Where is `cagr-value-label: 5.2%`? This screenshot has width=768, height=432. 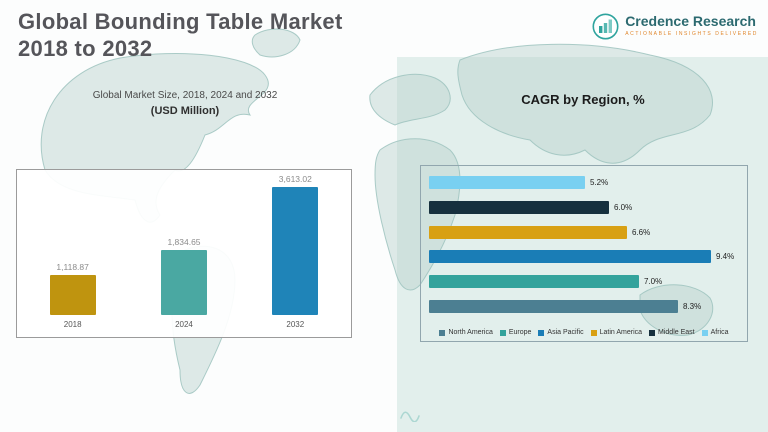
cagr-value-label: 5.2% is located at coordinates (599, 182).